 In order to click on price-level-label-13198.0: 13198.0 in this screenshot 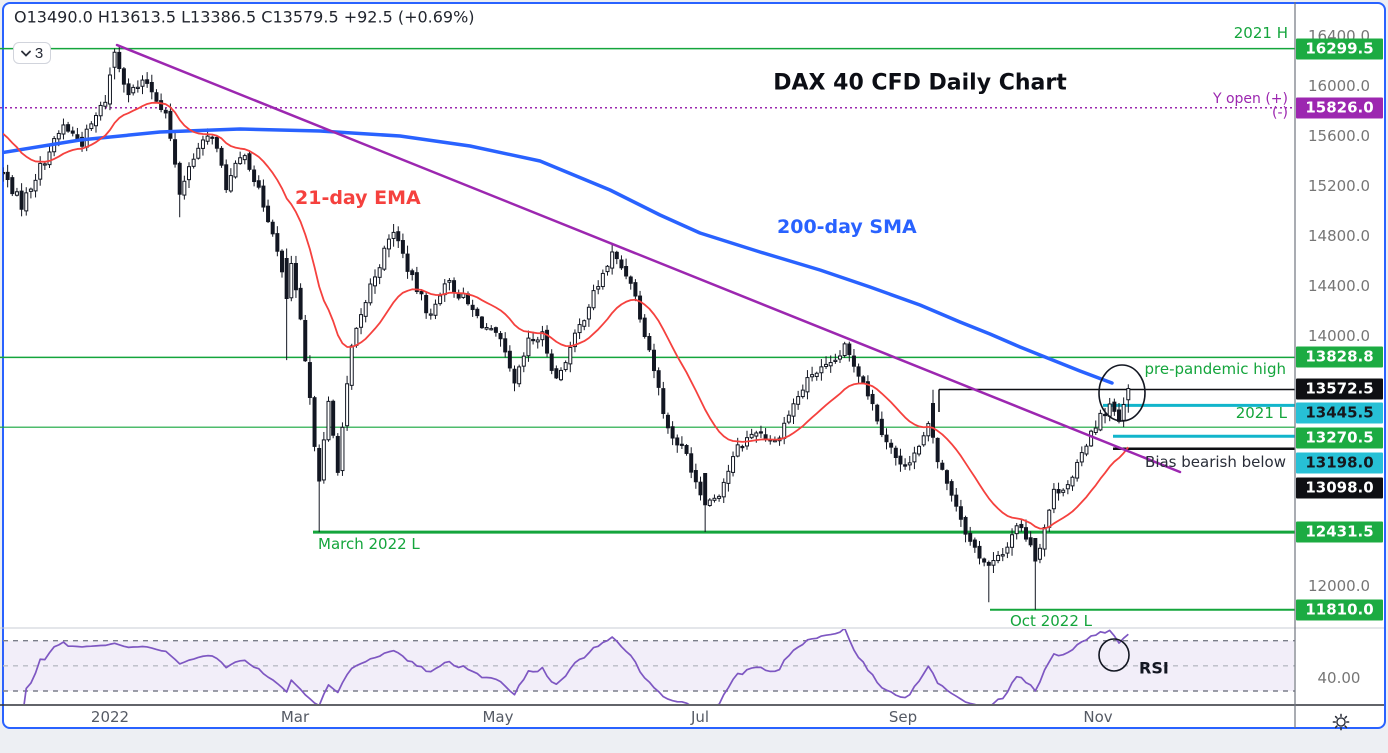, I will do `click(1339, 463)`.